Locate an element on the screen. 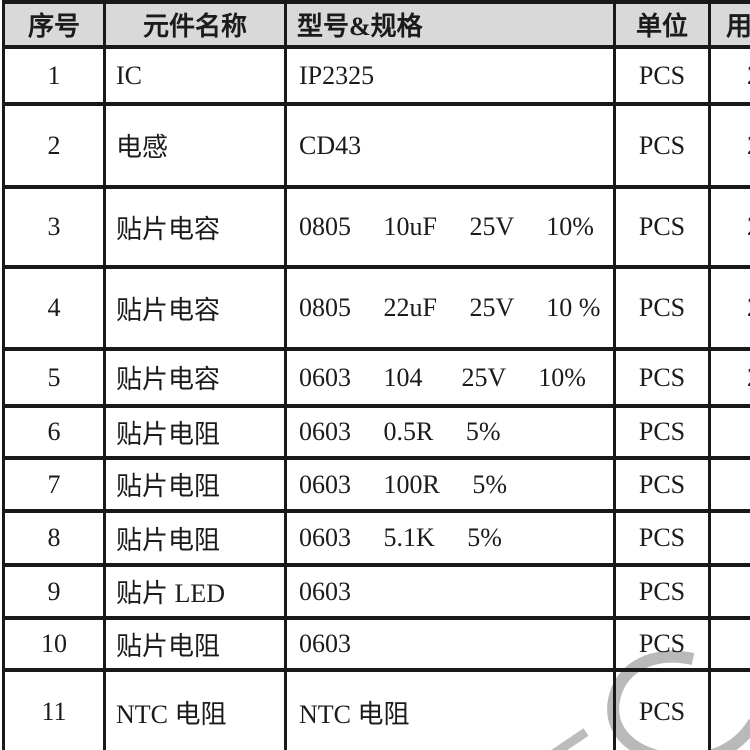  cell-serial: 11 is located at coordinates (54, 709).